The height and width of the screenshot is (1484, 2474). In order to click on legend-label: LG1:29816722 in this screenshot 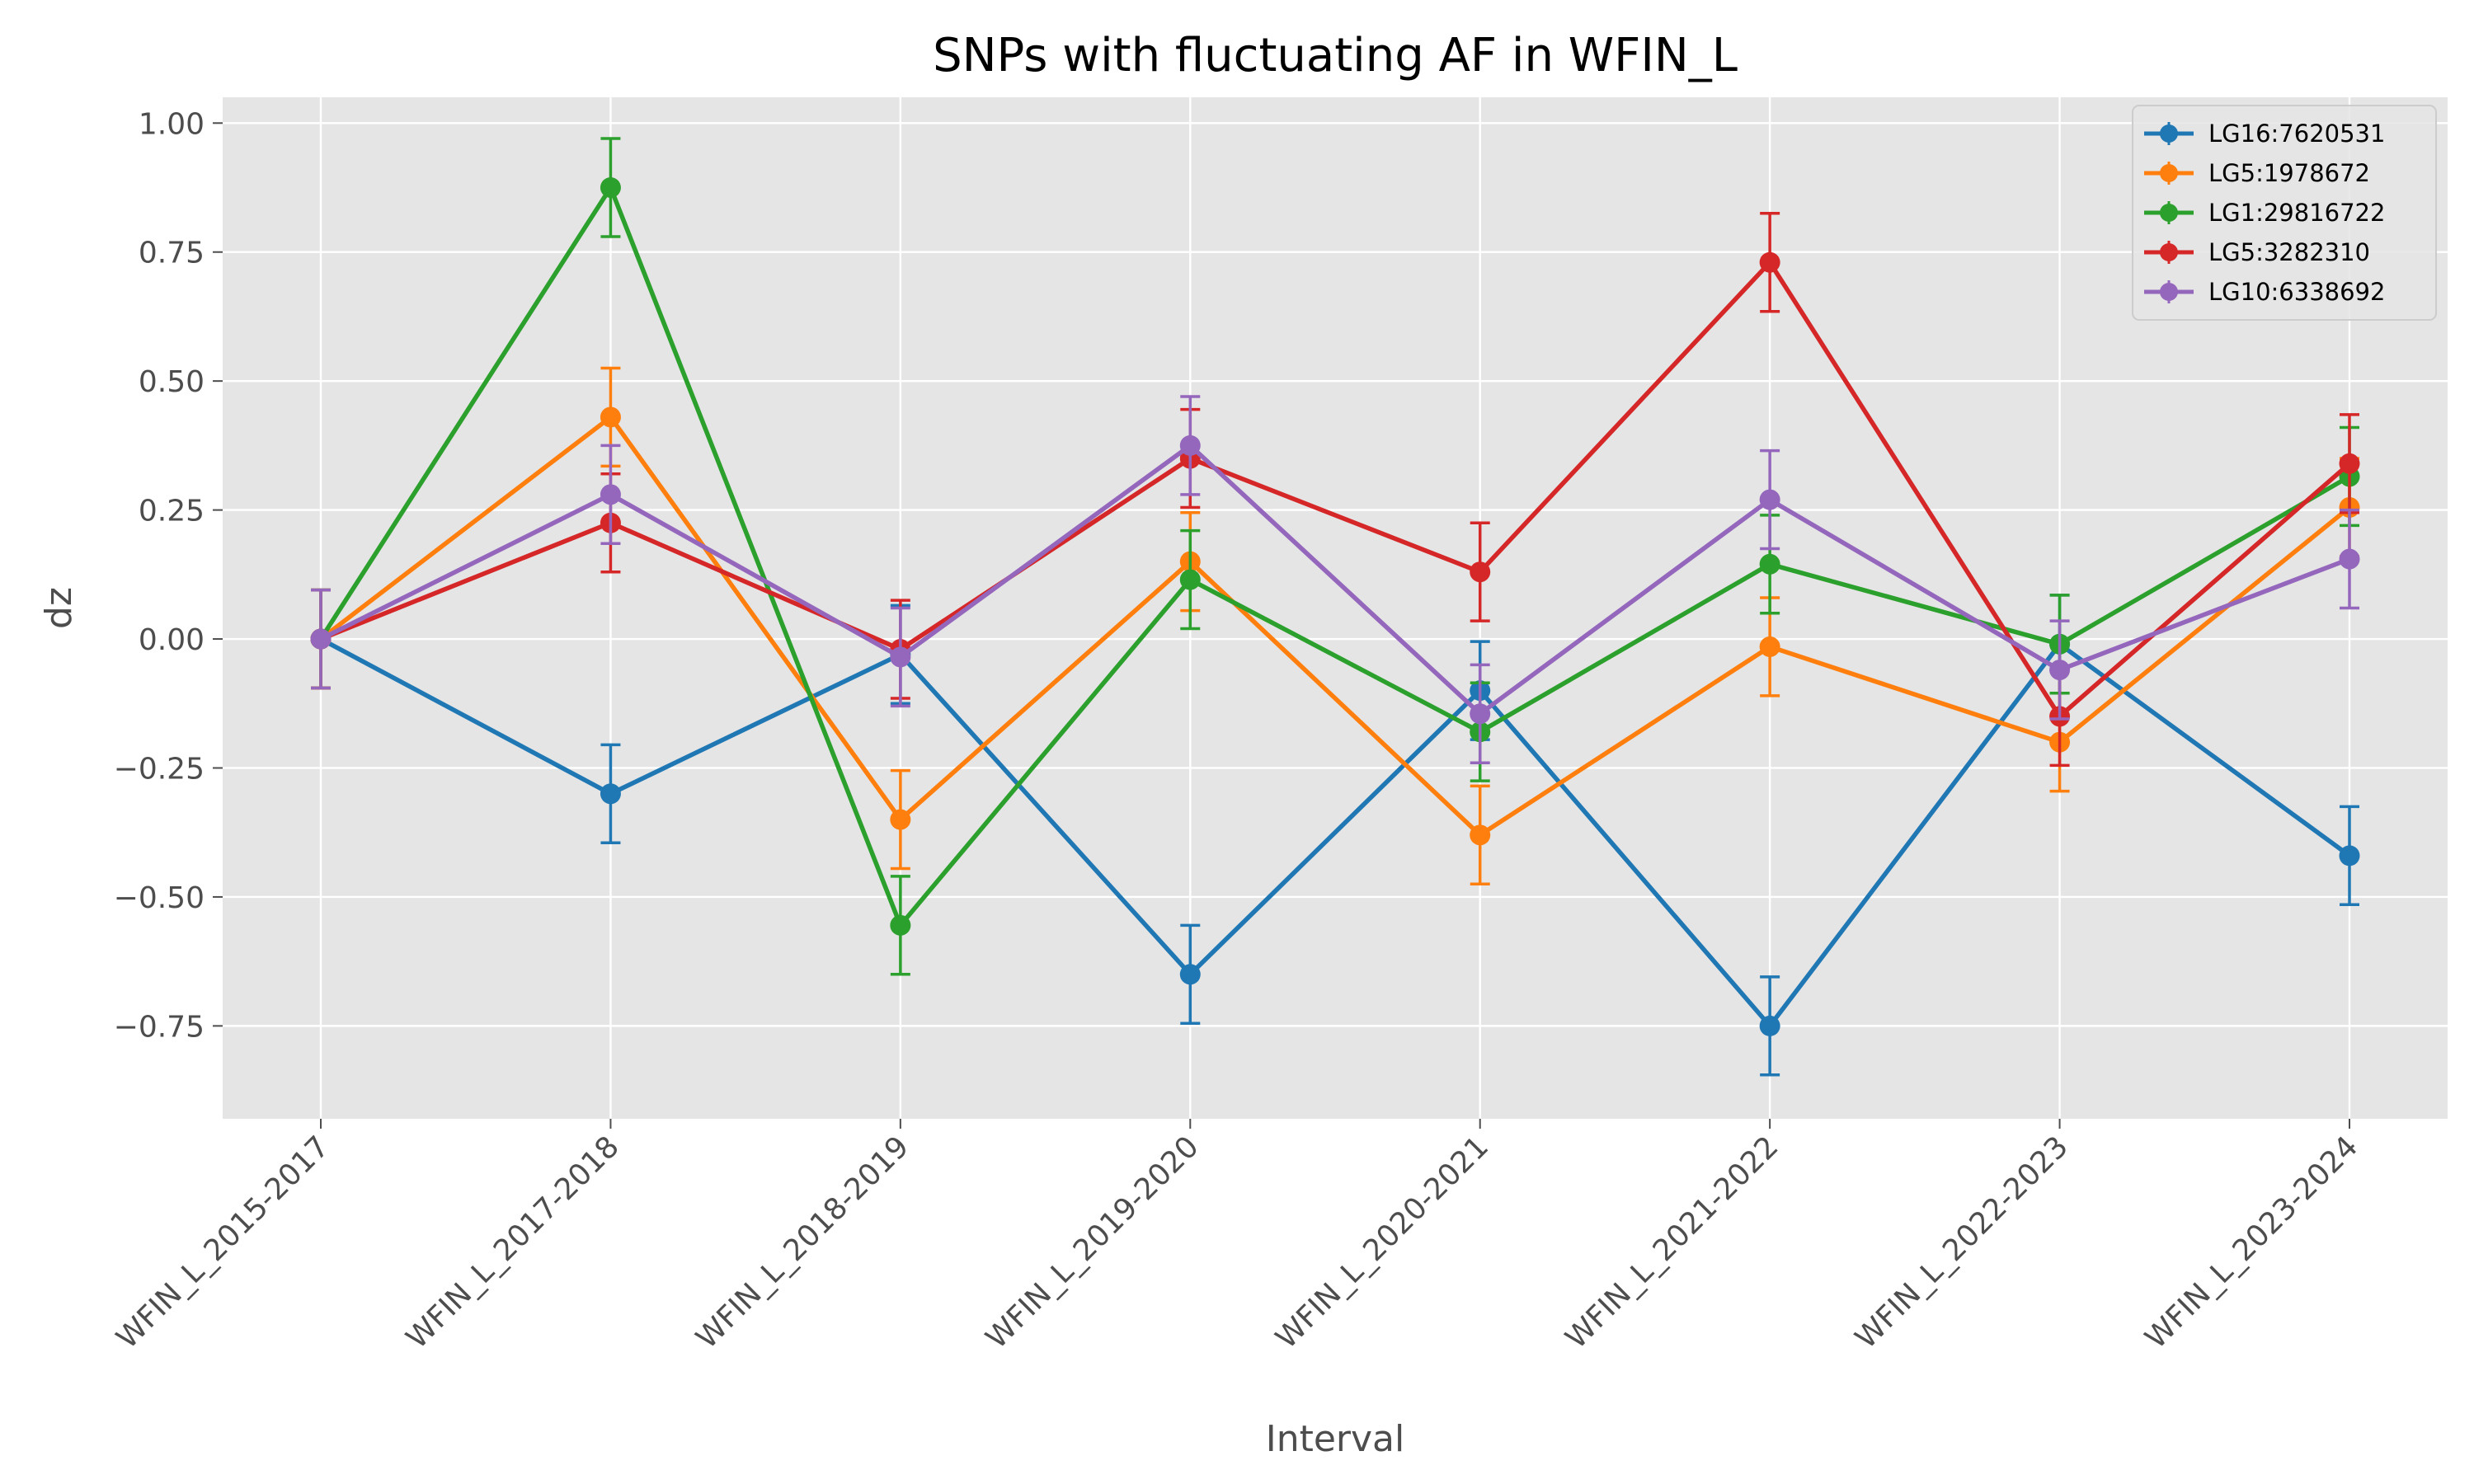, I will do `click(2296, 213)`.